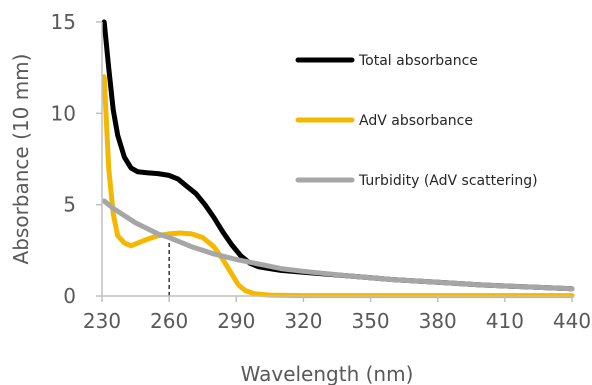 The height and width of the screenshot is (385, 592). I want to click on x-tick-label: 290, so click(236, 321).